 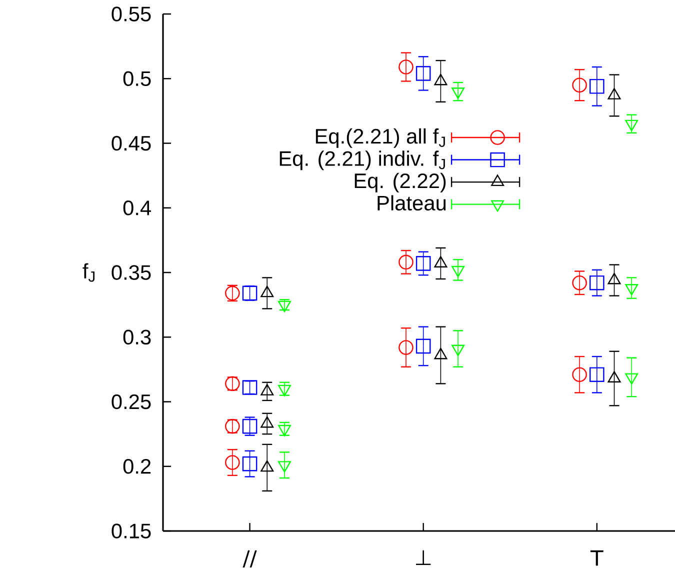 What do you see at coordinates (131, 531) in the screenshot?
I see `y-tick-label: 0.15` at bounding box center [131, 531].